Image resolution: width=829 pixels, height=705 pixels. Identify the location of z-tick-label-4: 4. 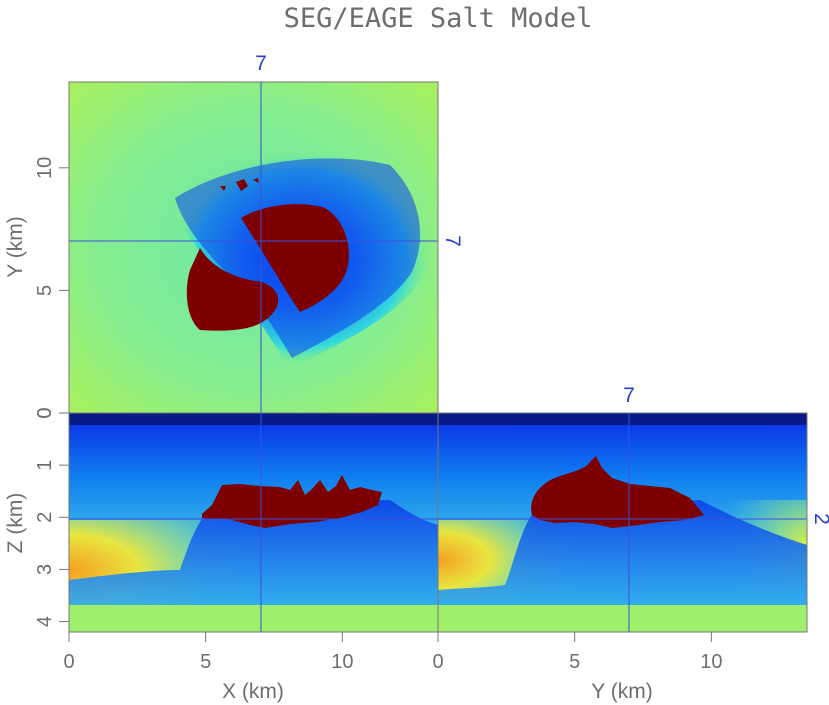
(45, 621).